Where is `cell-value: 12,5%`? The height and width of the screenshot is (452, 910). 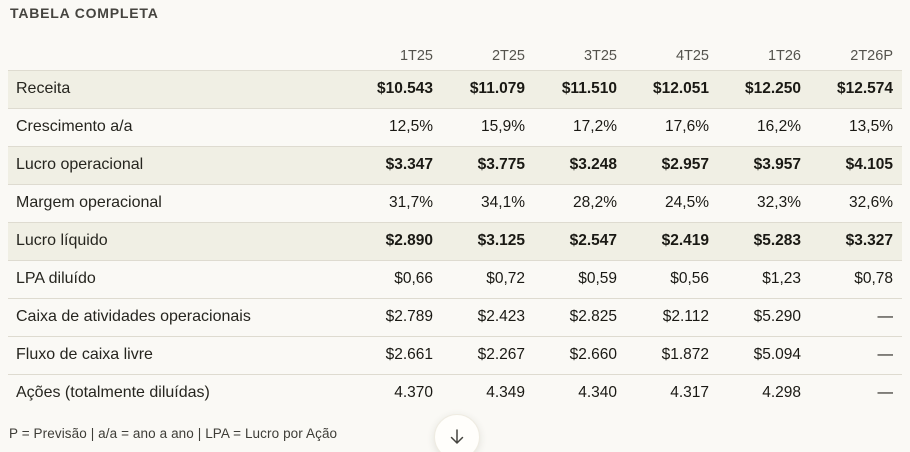
cell-value: 12,5% is located at coordinates (411, 126).